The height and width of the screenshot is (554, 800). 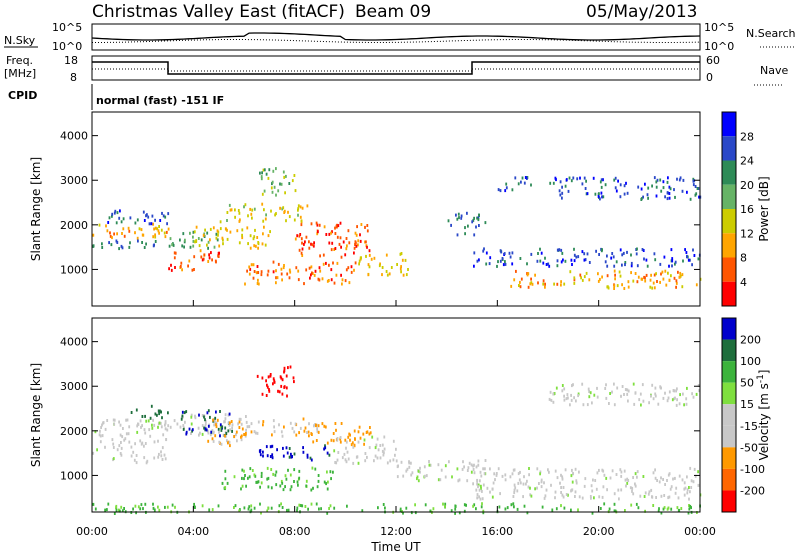 What do you see at coordinates (713, 60) in the screenshot?
I see `nave-tick-top: 60` at bounding box center [713, 60].